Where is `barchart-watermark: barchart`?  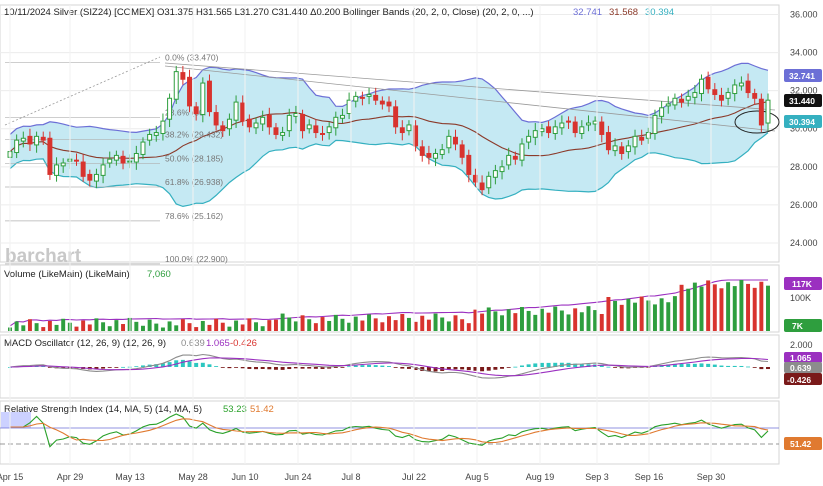 barchart-watermark: barchart is located at coordinates (43, 256).